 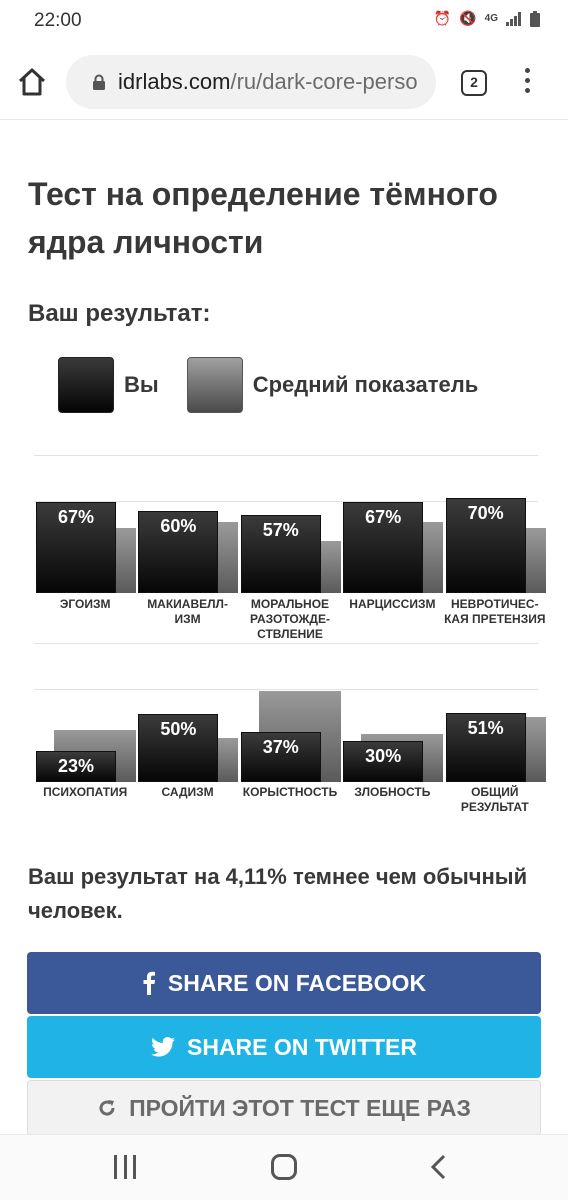 What do you see at coordinates (468, 18) in the screenshot?
I see `mute-icon: 🔇` at bounding box center [468, 18].